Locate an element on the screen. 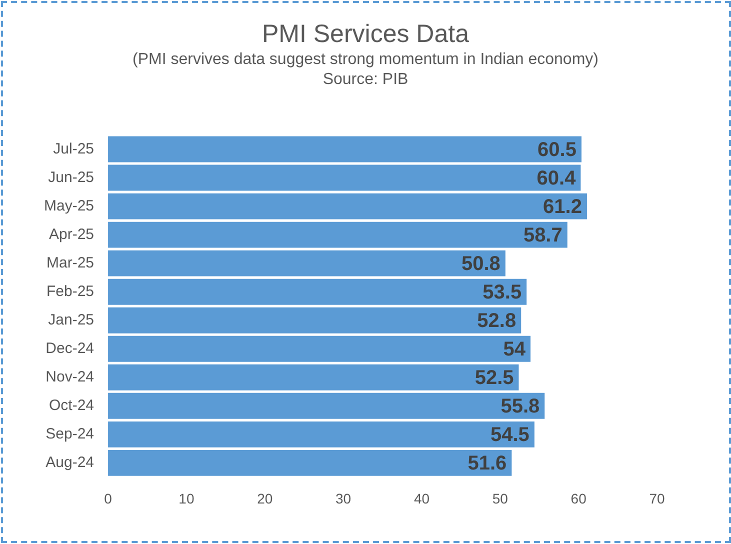  data-label: 53.5 is located at coordinates (502, 292).